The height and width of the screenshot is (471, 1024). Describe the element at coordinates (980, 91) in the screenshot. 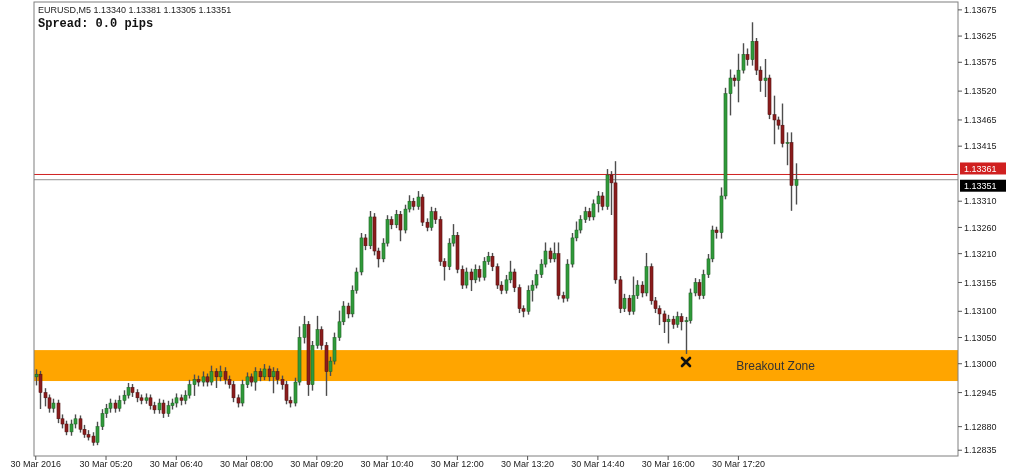

I see `y-tick-label: 1.13520` at that location.